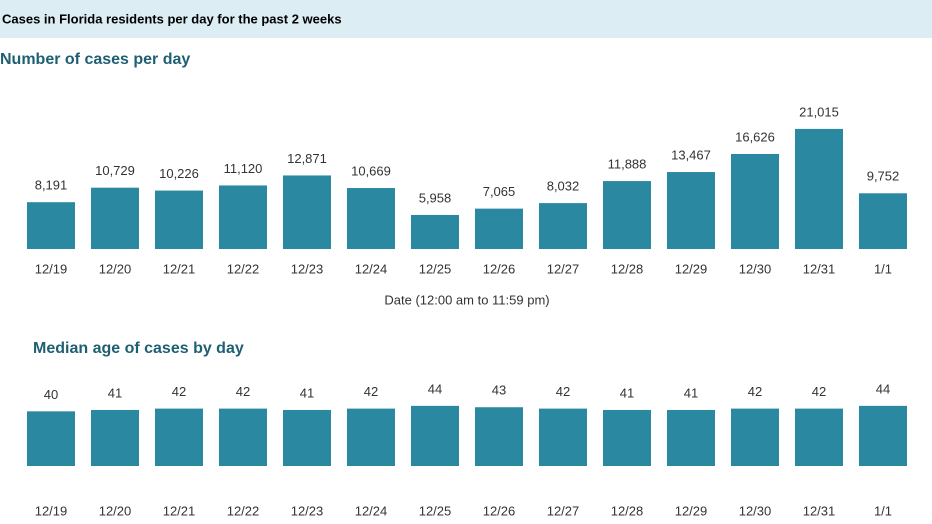 This screenshot has width=932, height=524. Describe the element at coordinates (51, 394) in the screenshot. I see `value-label: 40` at that location.